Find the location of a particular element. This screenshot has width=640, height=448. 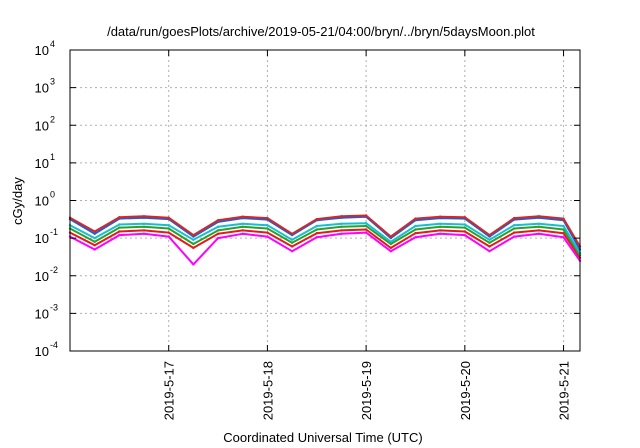

y-tick-exponent: 0 is located at coordinates (52, 195).